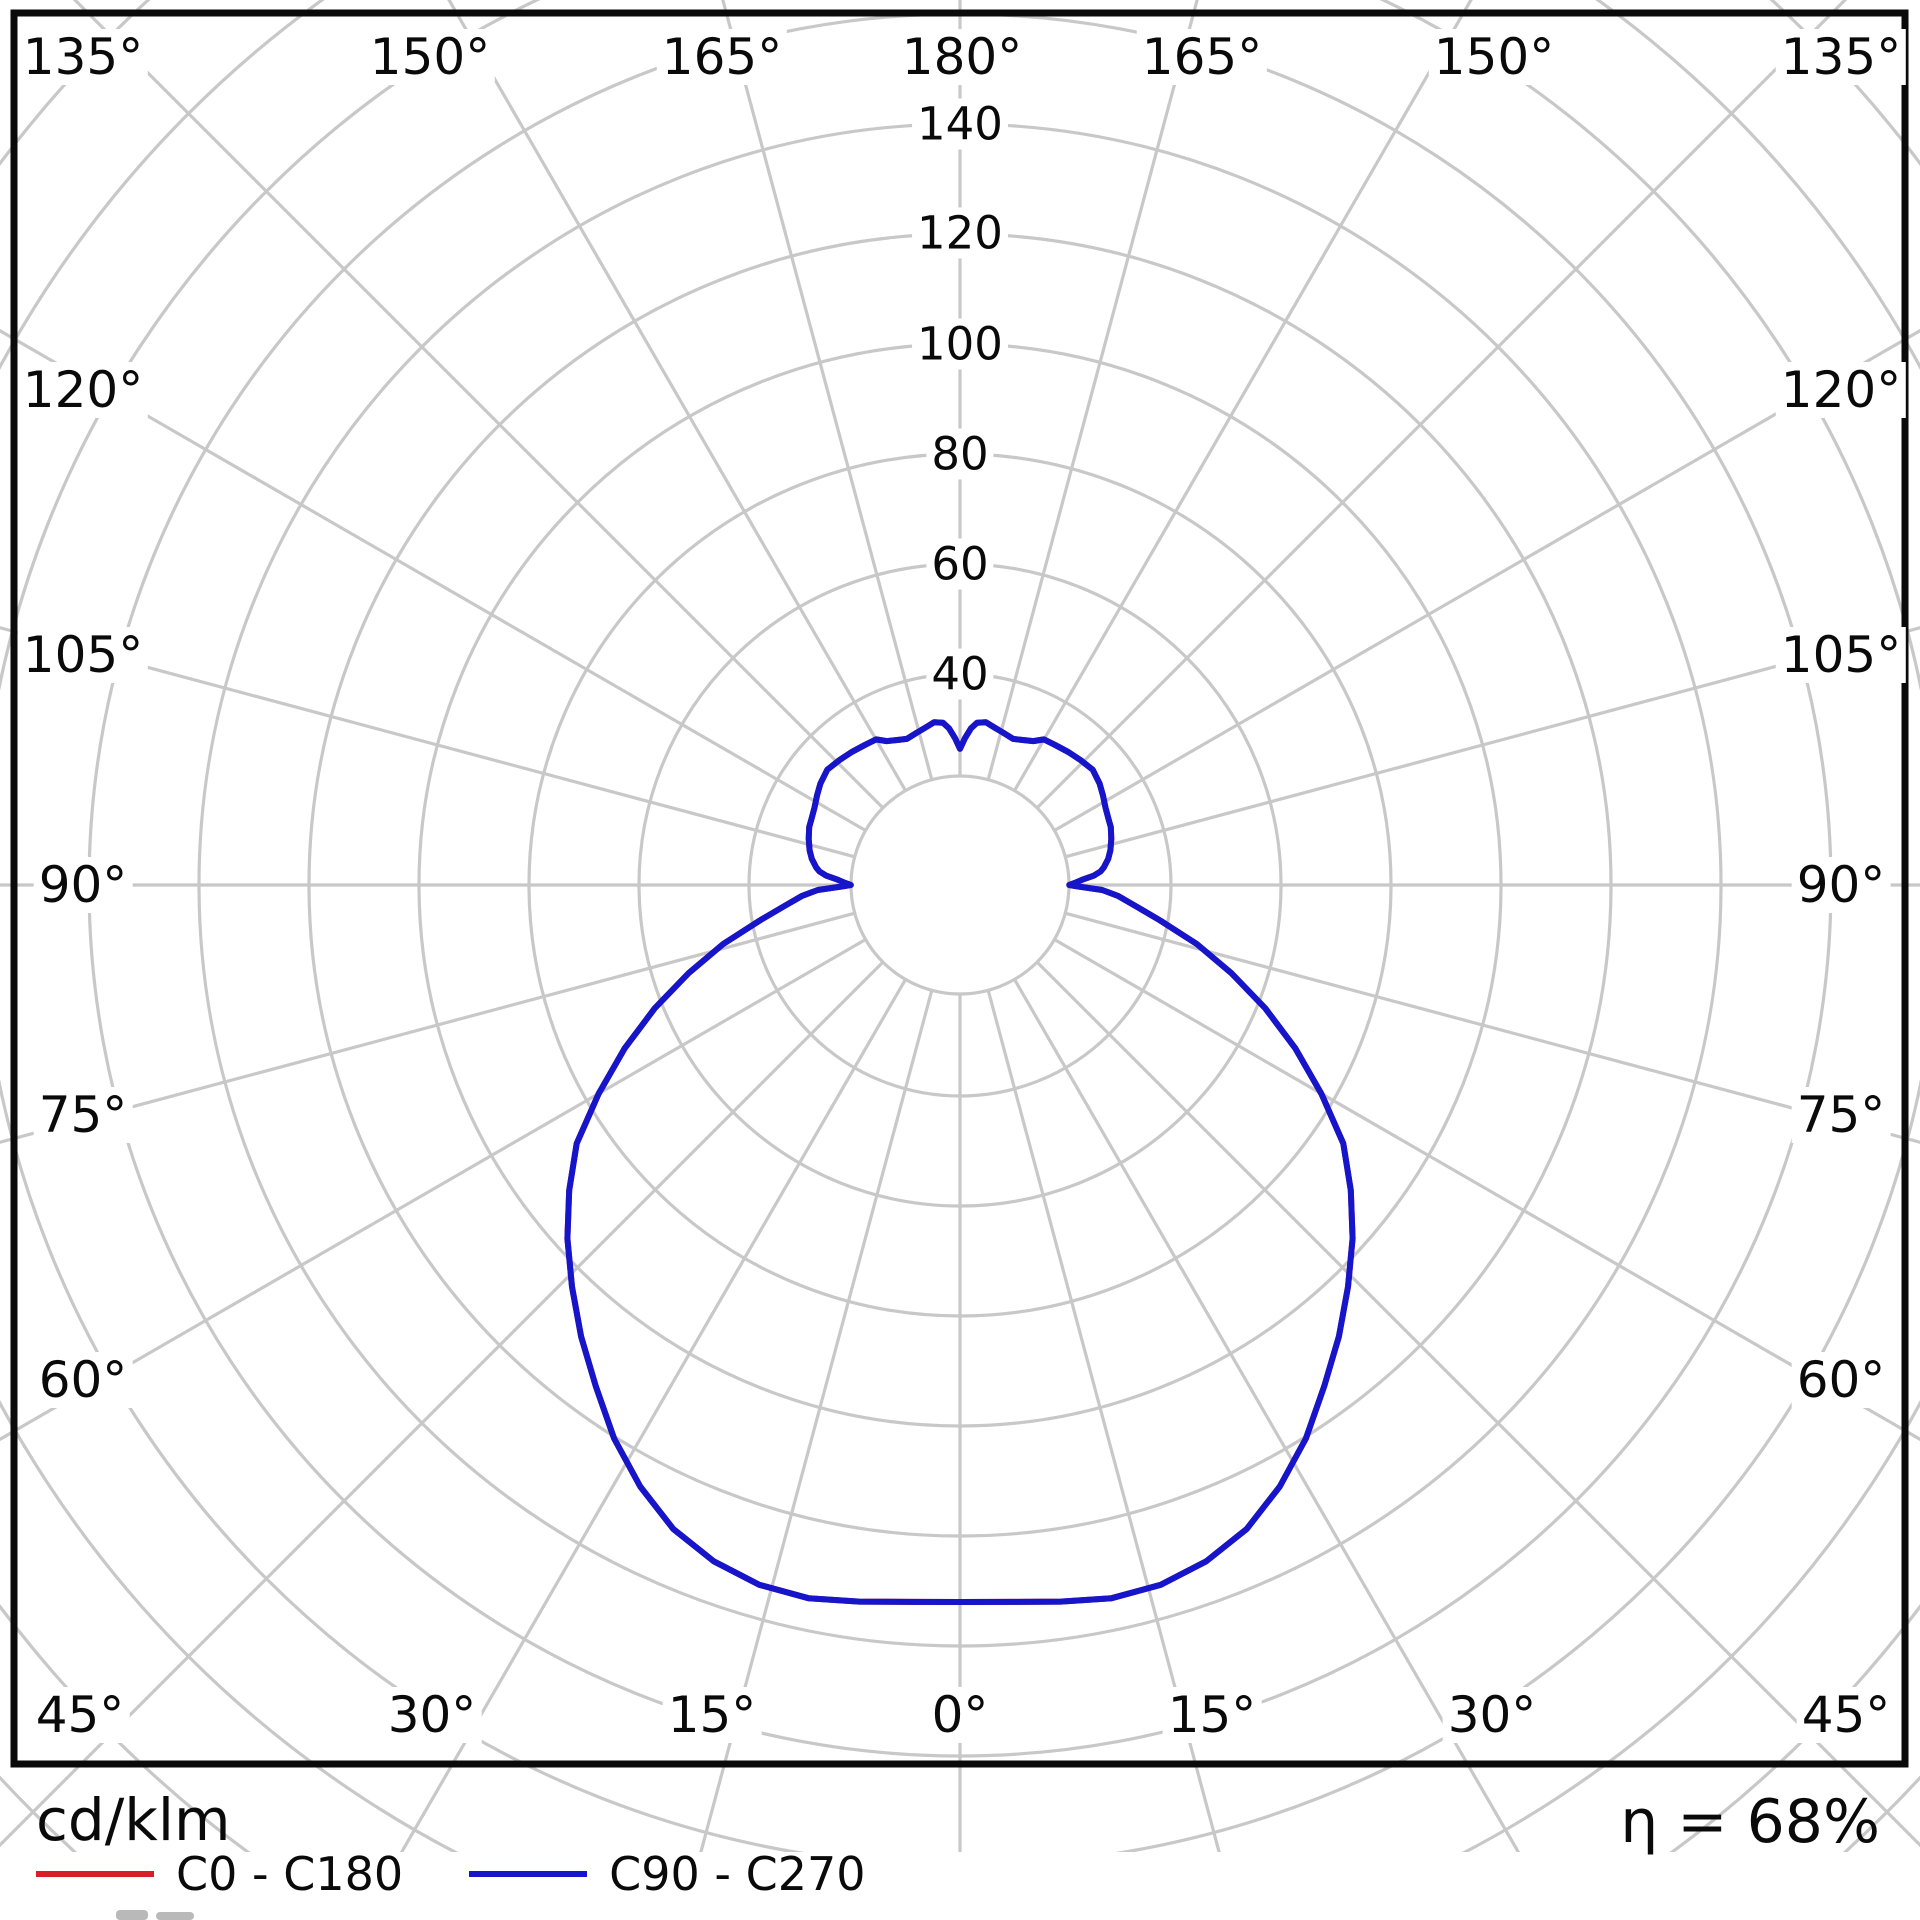  I want to click on legend: C0 - C180 C90 - C270, so click(484, 1874).